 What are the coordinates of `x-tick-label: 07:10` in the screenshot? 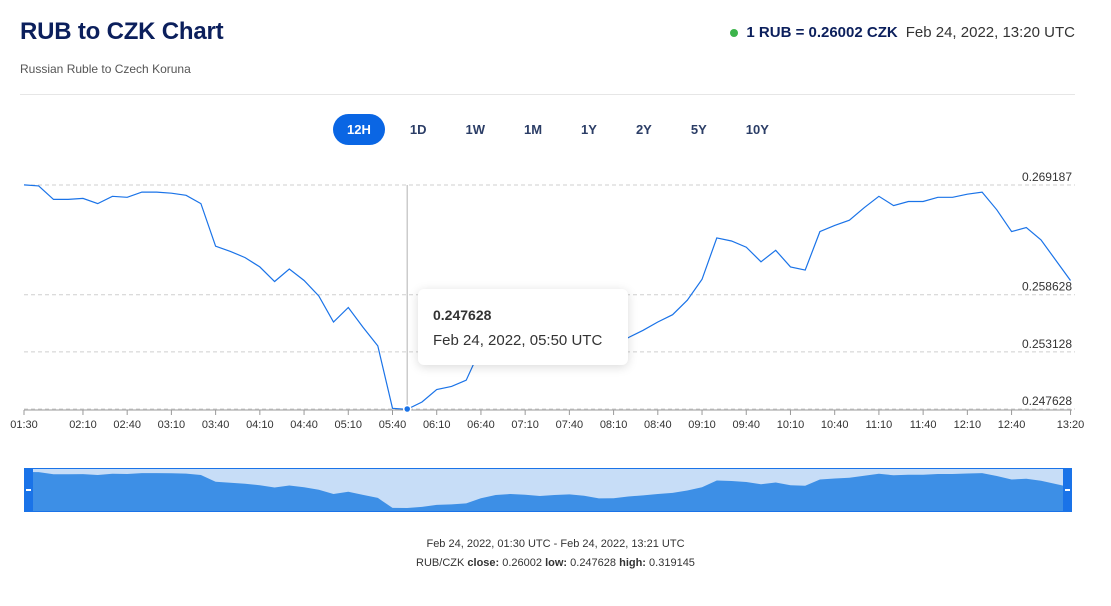 It's located at (525, 425).